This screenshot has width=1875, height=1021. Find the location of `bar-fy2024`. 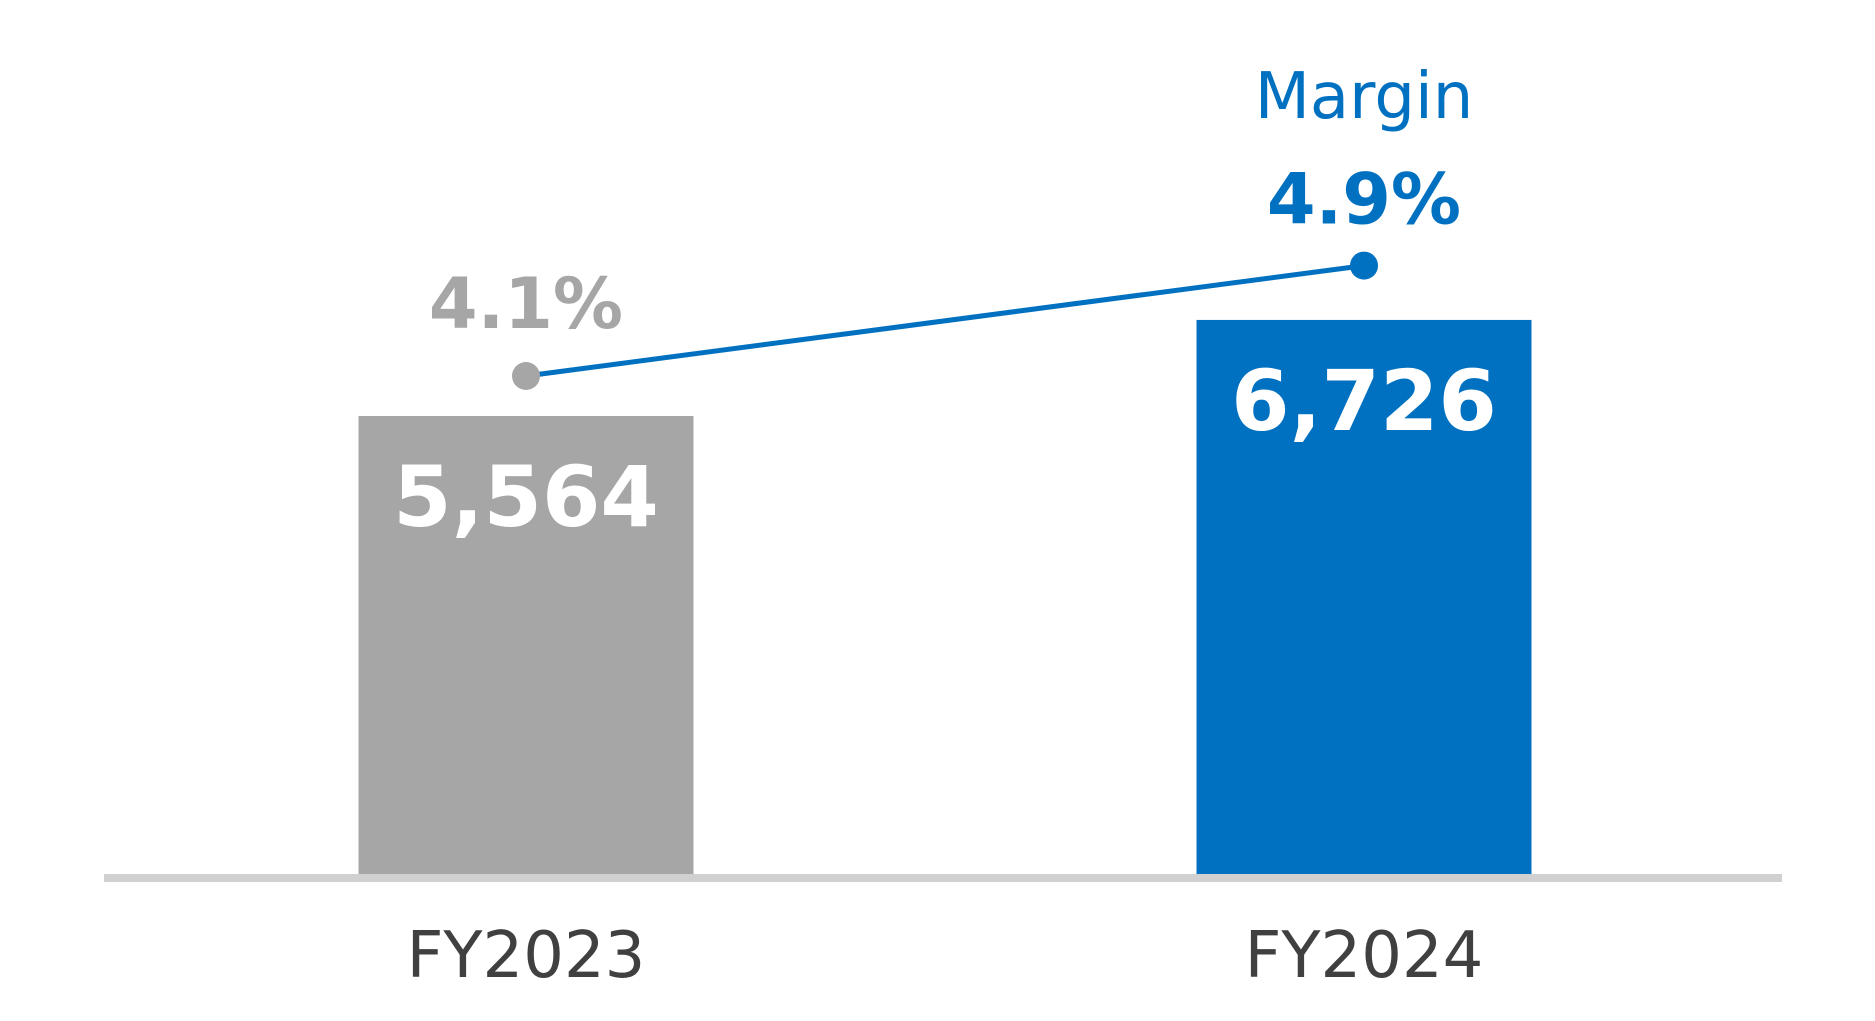

bar-fy2024 is located at coordinates (1364, 597).